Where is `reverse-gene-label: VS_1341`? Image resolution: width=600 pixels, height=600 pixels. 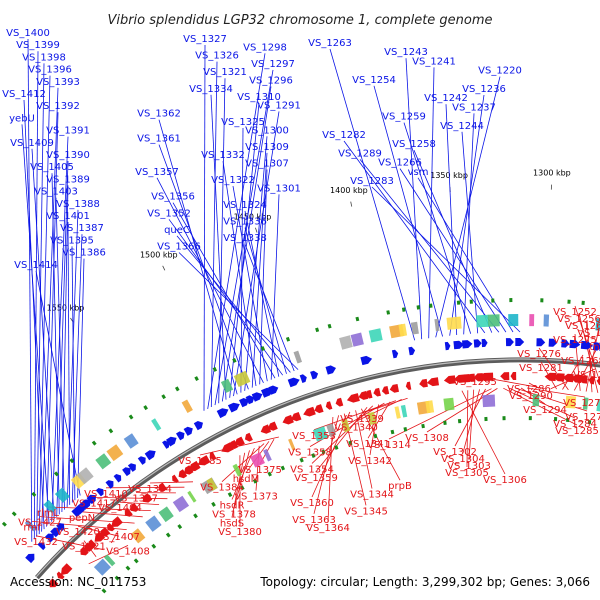
reverse-gene-label: VS_1341 is located at coordinates (368, 444).